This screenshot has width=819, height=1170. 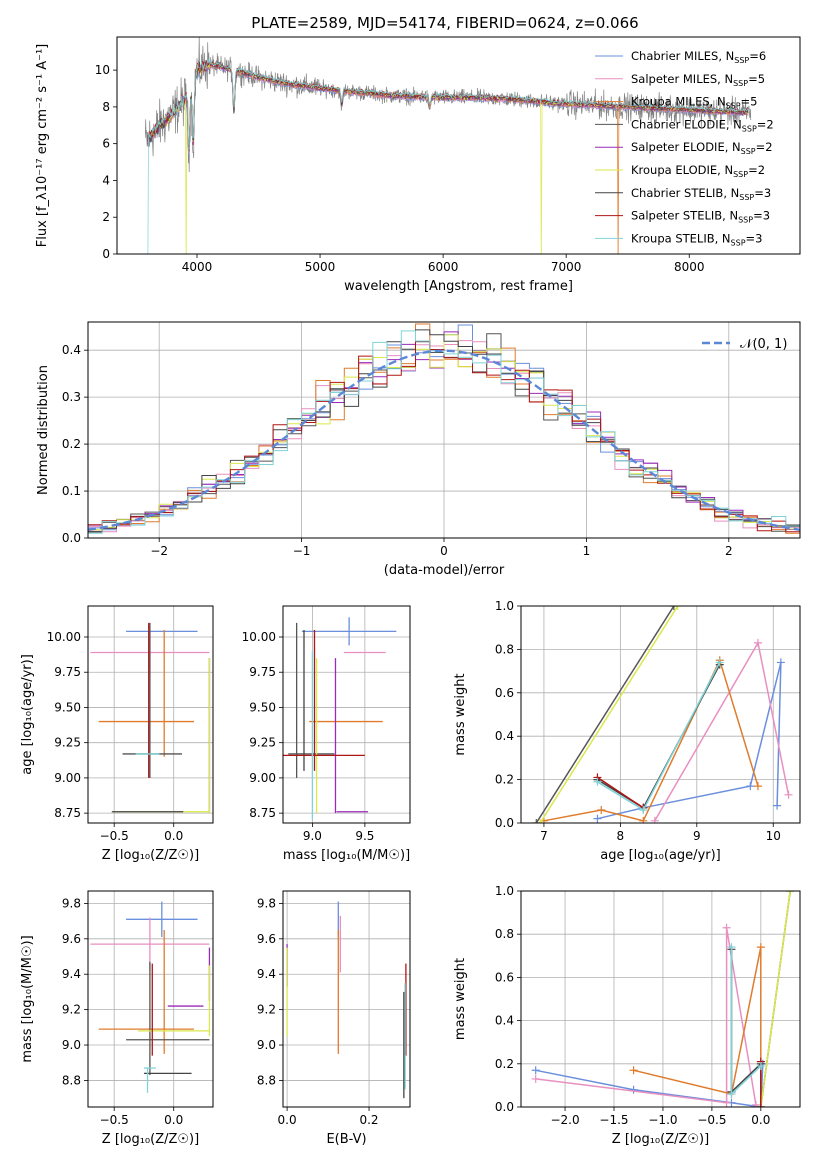 What do you see at coordinates (106, 254) in the screenshot?
I see `y-tick-label: 0` at bounding box center [106, 254].